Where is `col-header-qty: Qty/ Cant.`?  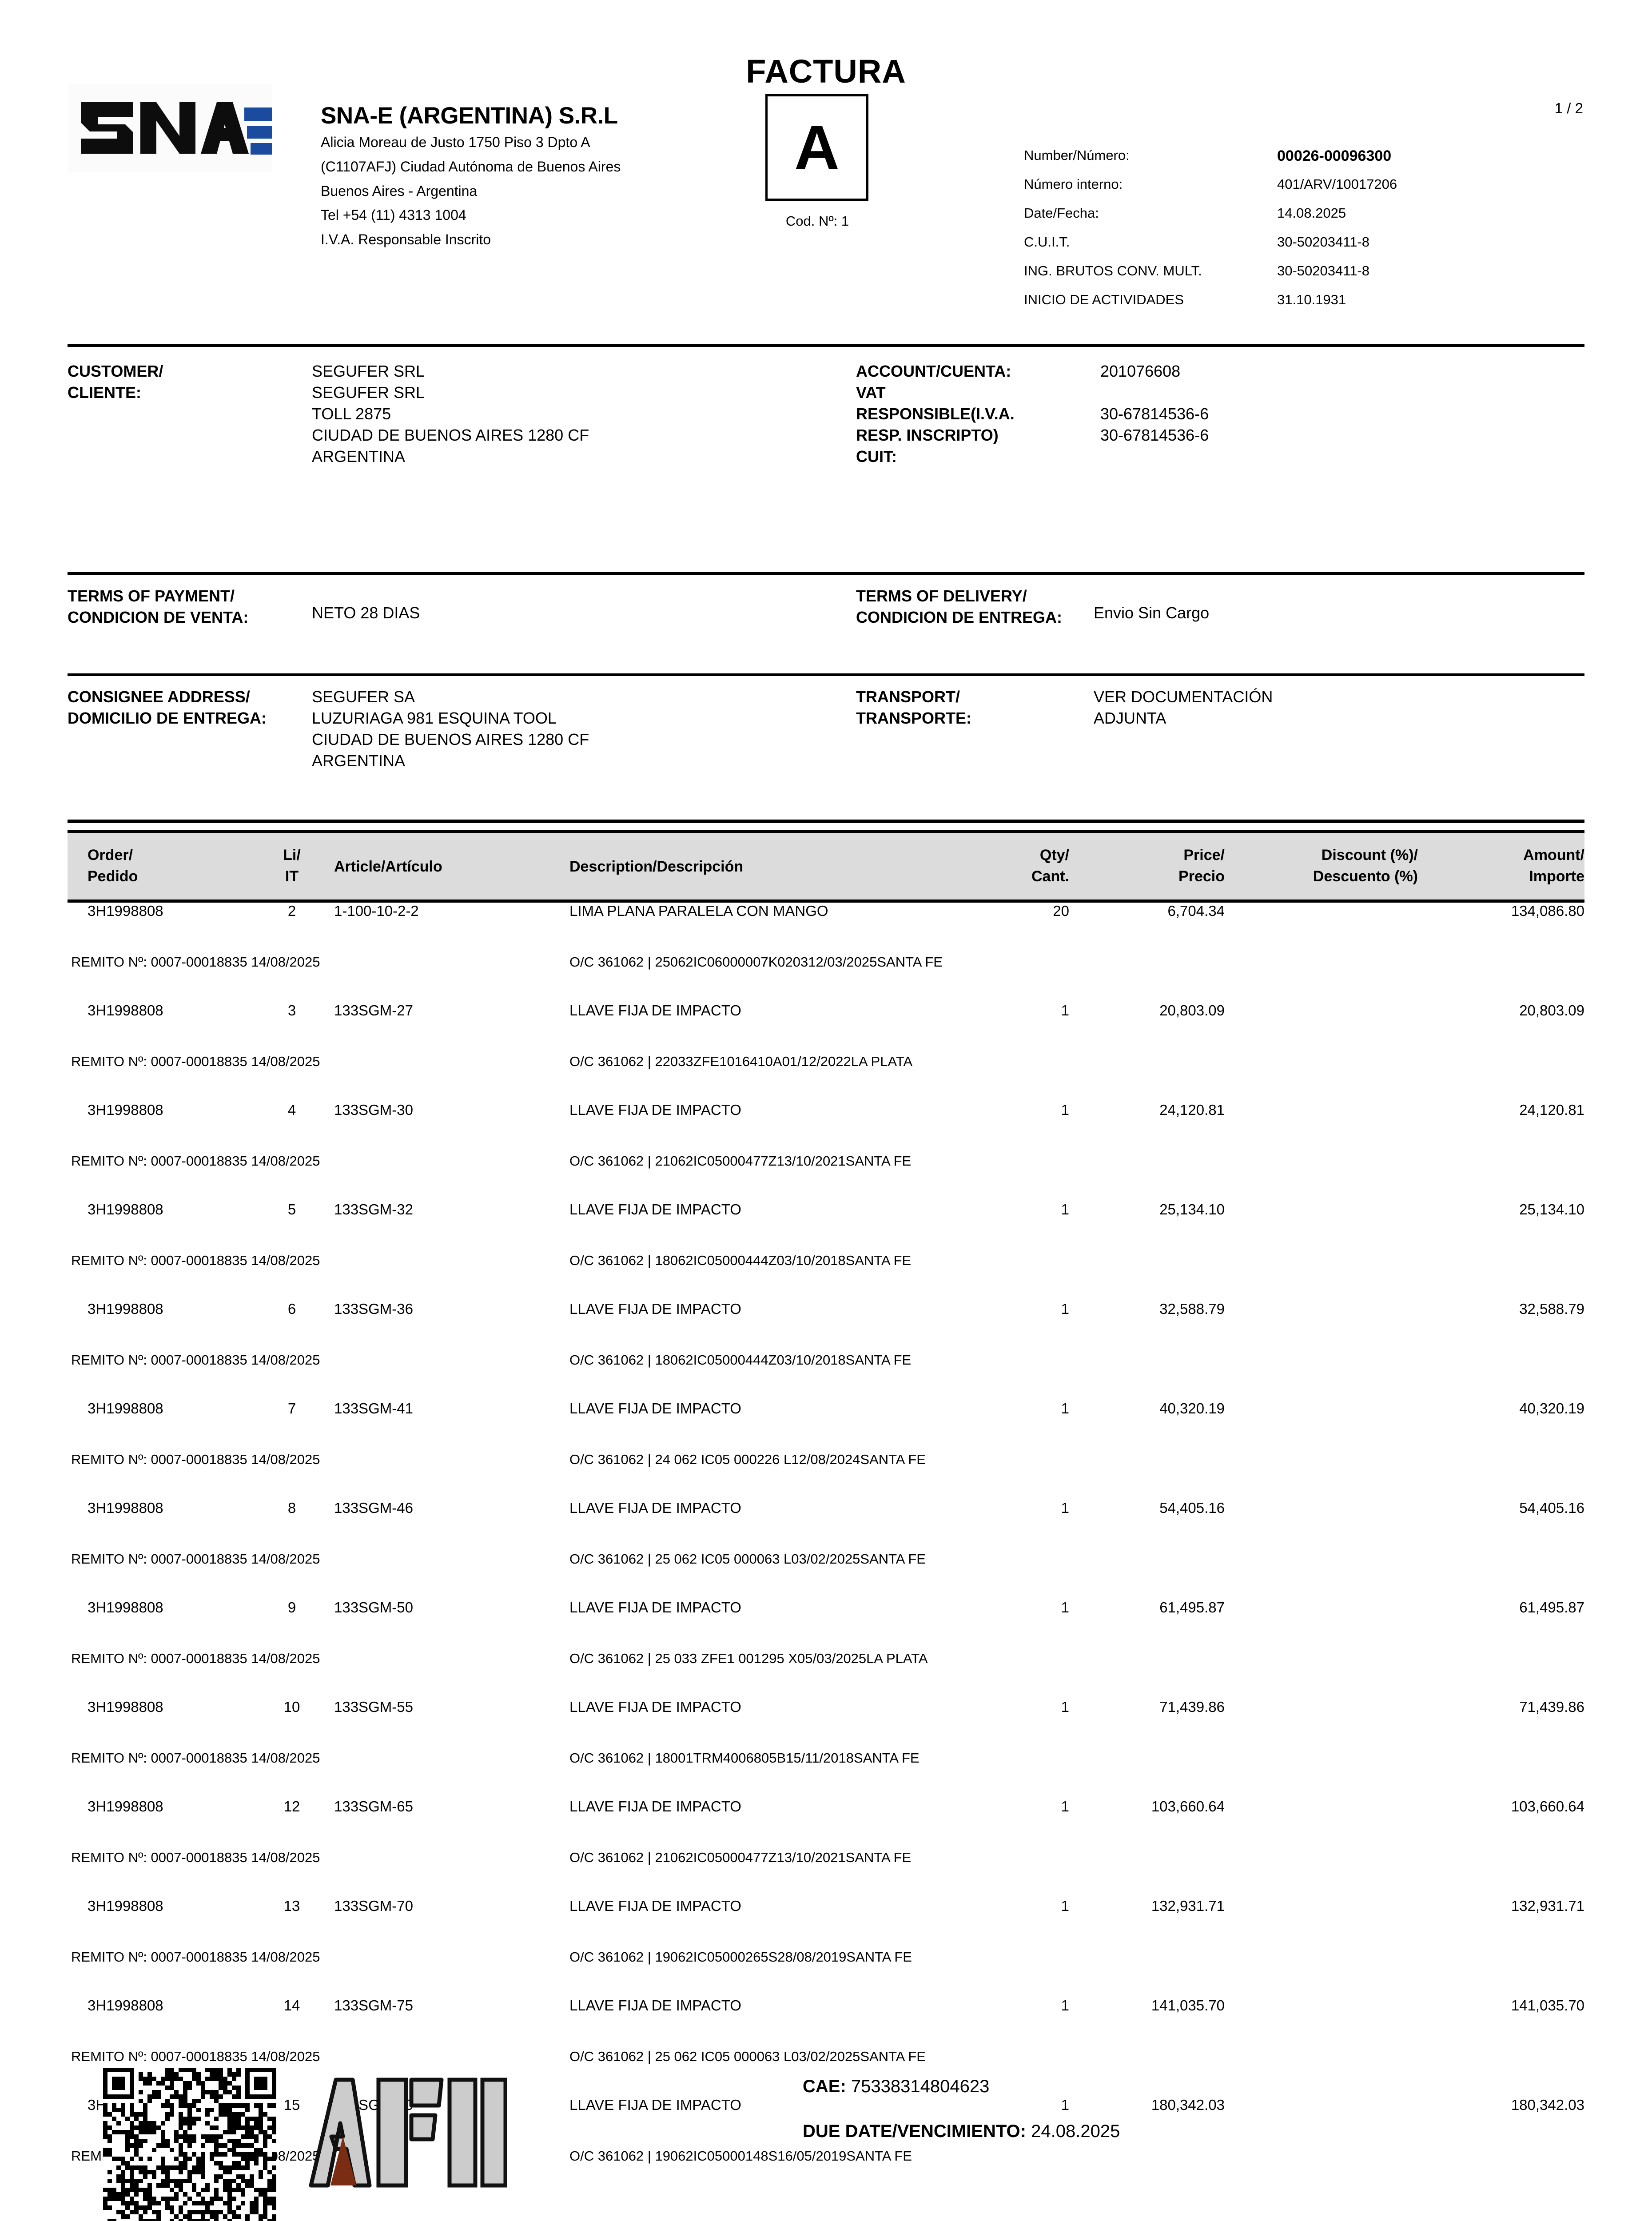 col-header-qty: Qty/ Cant. is located at coordinates (1025, 866).